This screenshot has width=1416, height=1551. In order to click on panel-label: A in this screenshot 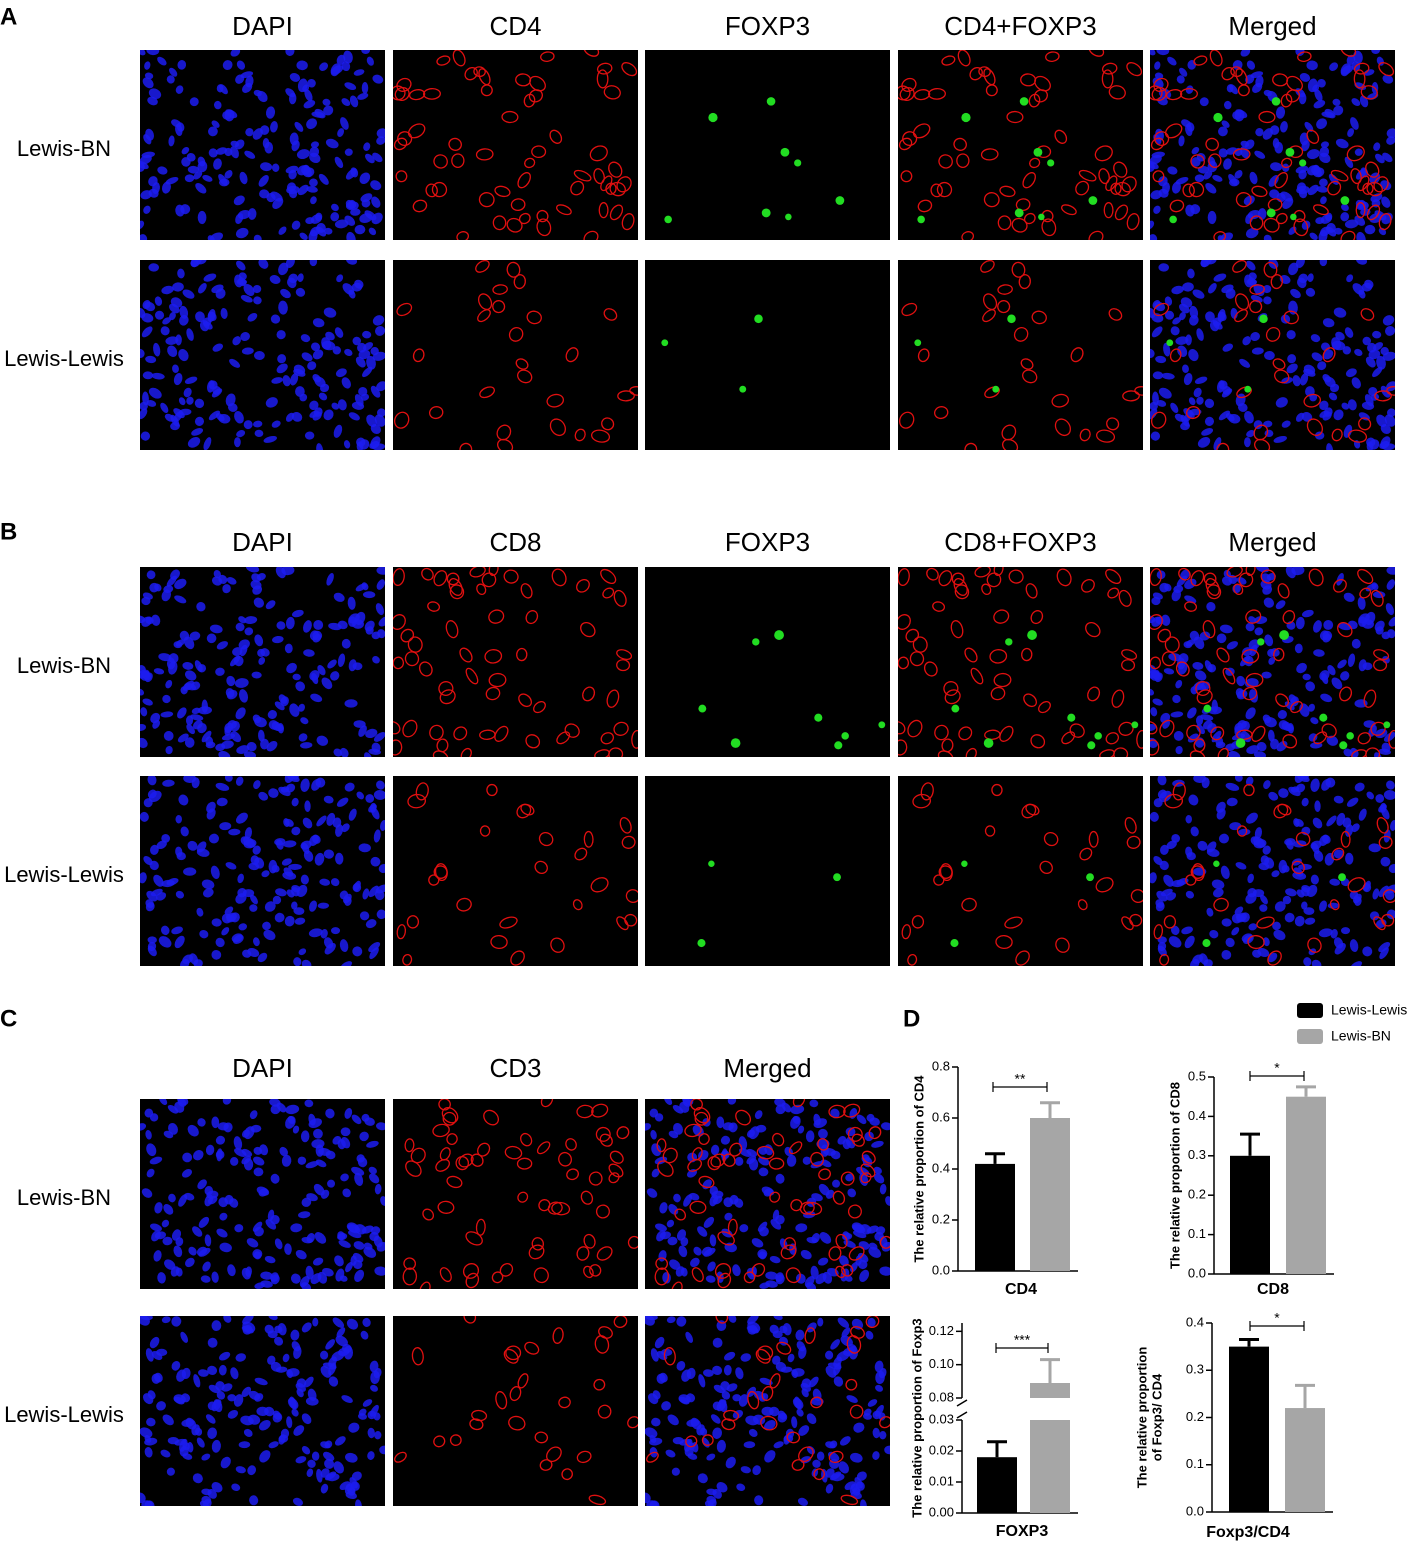, I will do `click(8, 16)`.